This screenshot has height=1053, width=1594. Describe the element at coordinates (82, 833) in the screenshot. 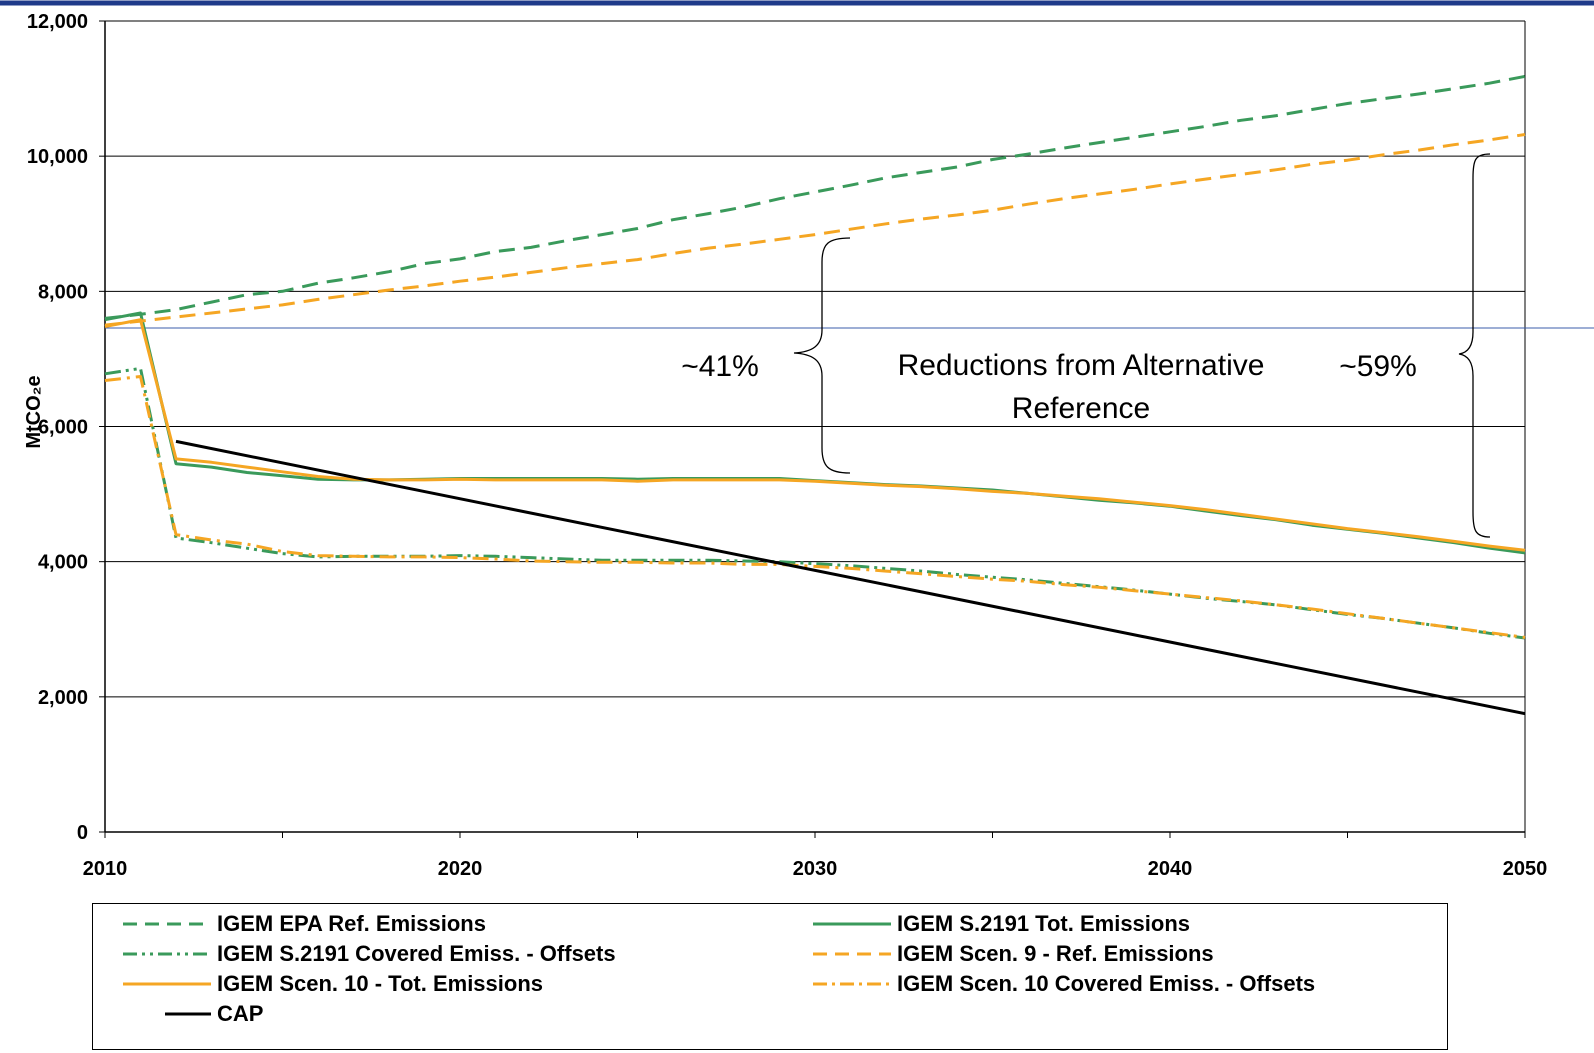

I see `y-tick-label: 0` at that location.